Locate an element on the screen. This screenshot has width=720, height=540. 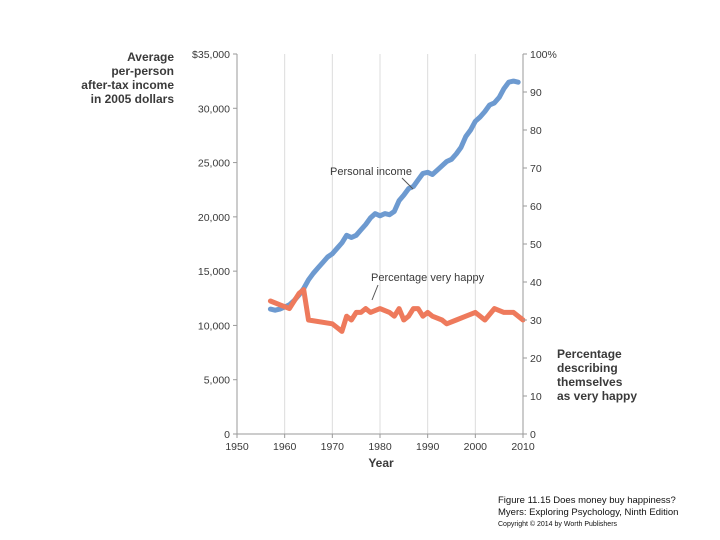
x-tick-label: 1980 is located at coordinates (380, 447).